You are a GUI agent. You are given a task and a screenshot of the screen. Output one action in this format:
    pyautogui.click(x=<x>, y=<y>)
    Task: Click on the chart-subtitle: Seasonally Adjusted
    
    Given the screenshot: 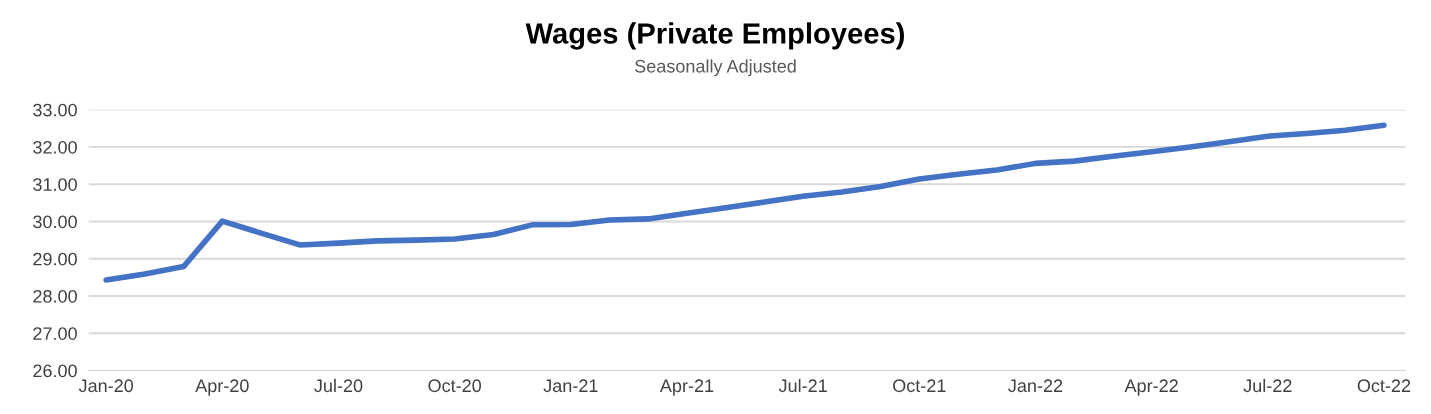 What is the action you would take?
    pyautogui.click(x=715, y=68)
    